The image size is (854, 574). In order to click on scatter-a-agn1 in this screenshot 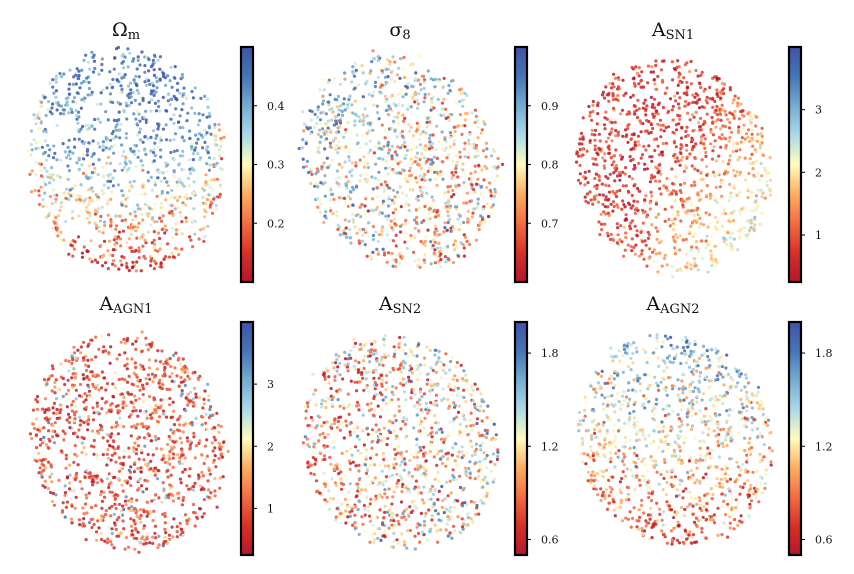, I will do `click(129, 442)`.